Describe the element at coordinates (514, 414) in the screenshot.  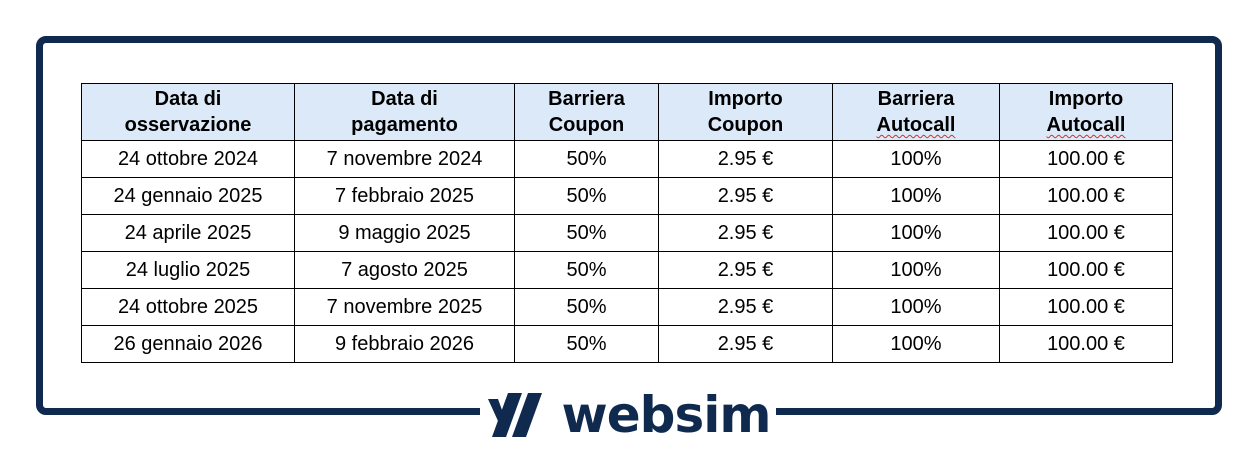
I see `websim-mark-icon` at that location.